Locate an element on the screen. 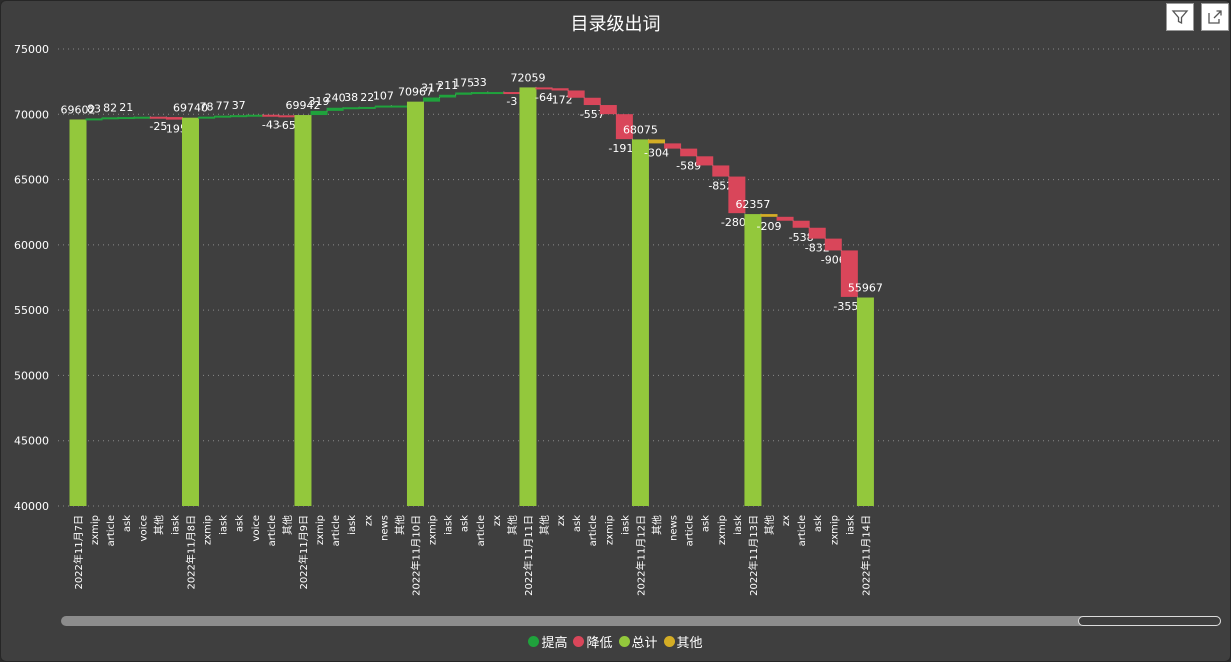  x-tick-label: 2022年11月13日 is located at coordinates (753, 555).